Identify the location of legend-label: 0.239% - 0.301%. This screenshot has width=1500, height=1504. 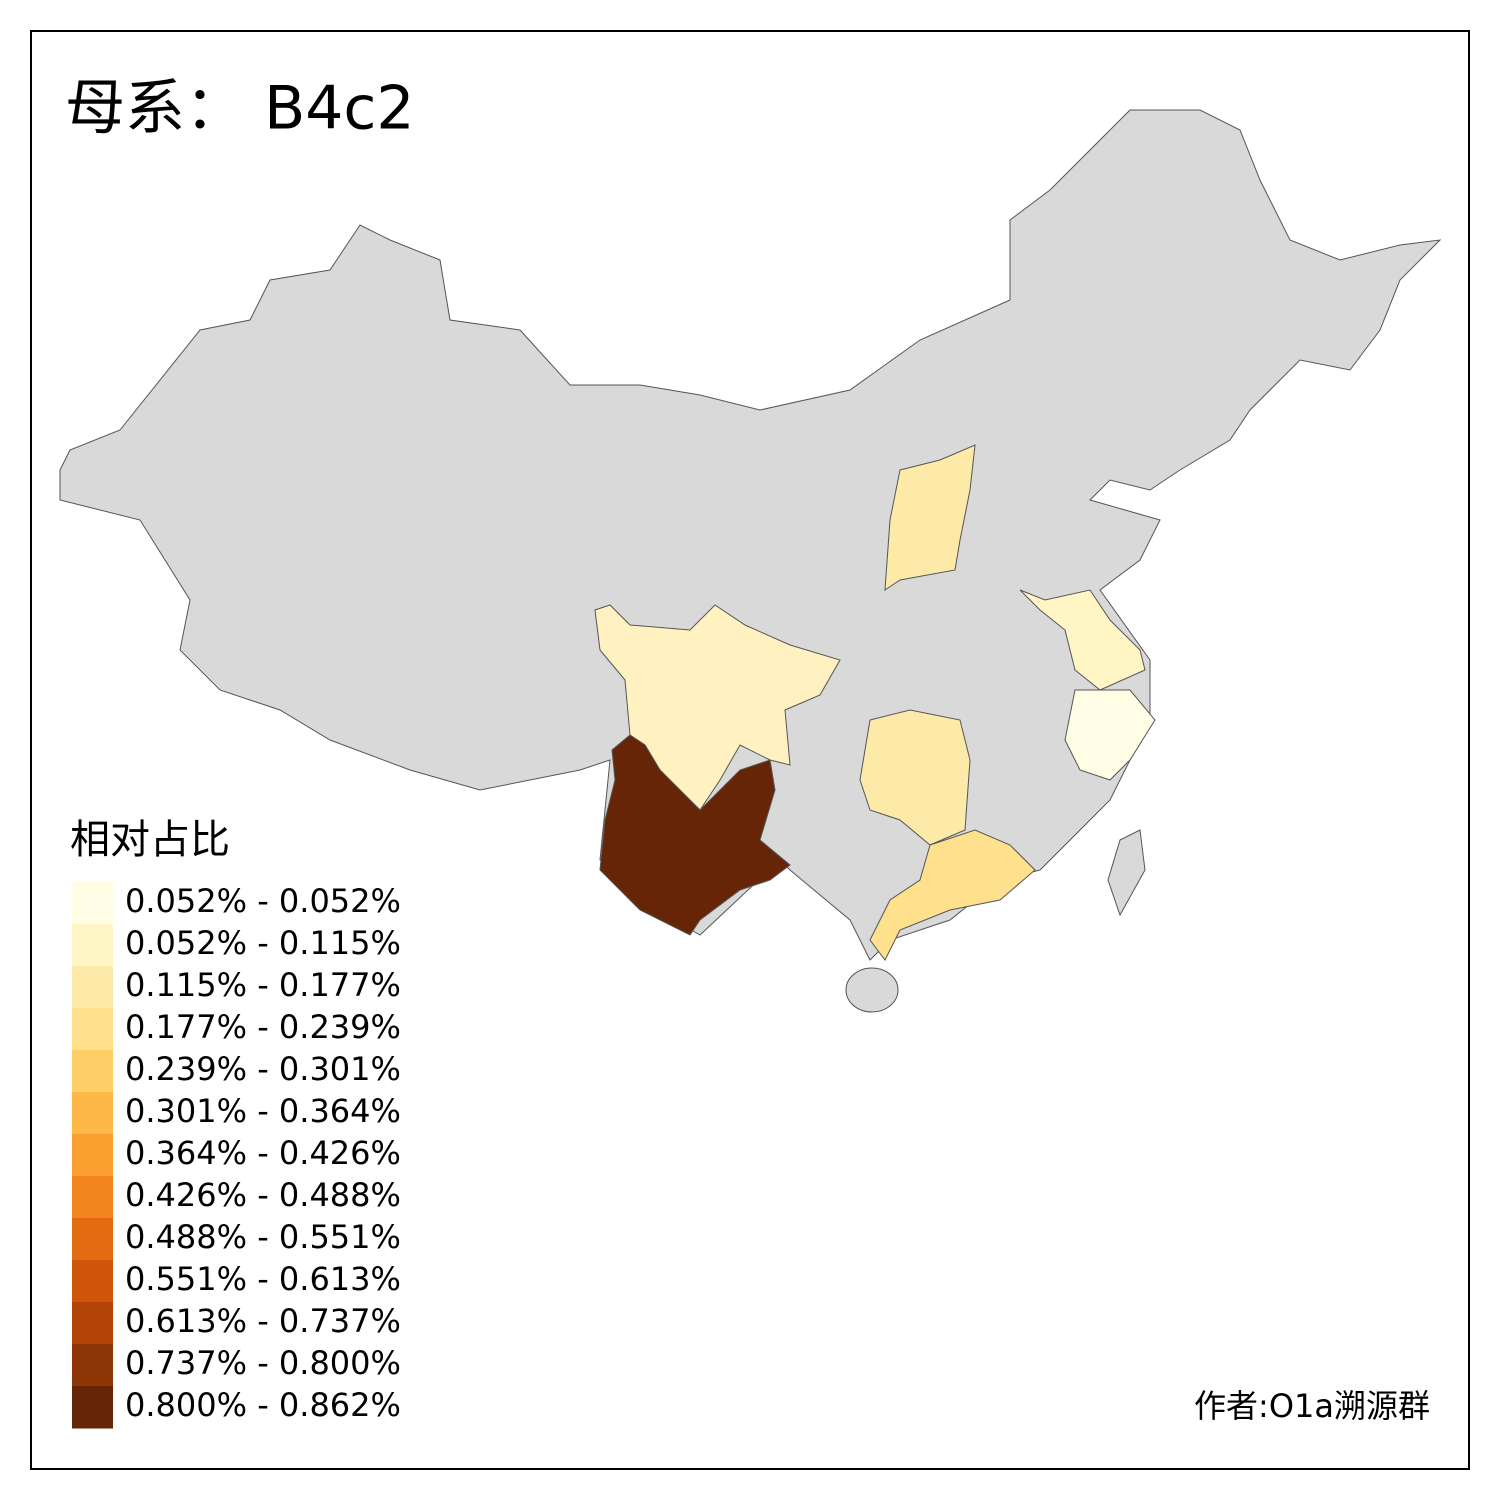
(263, 1069).